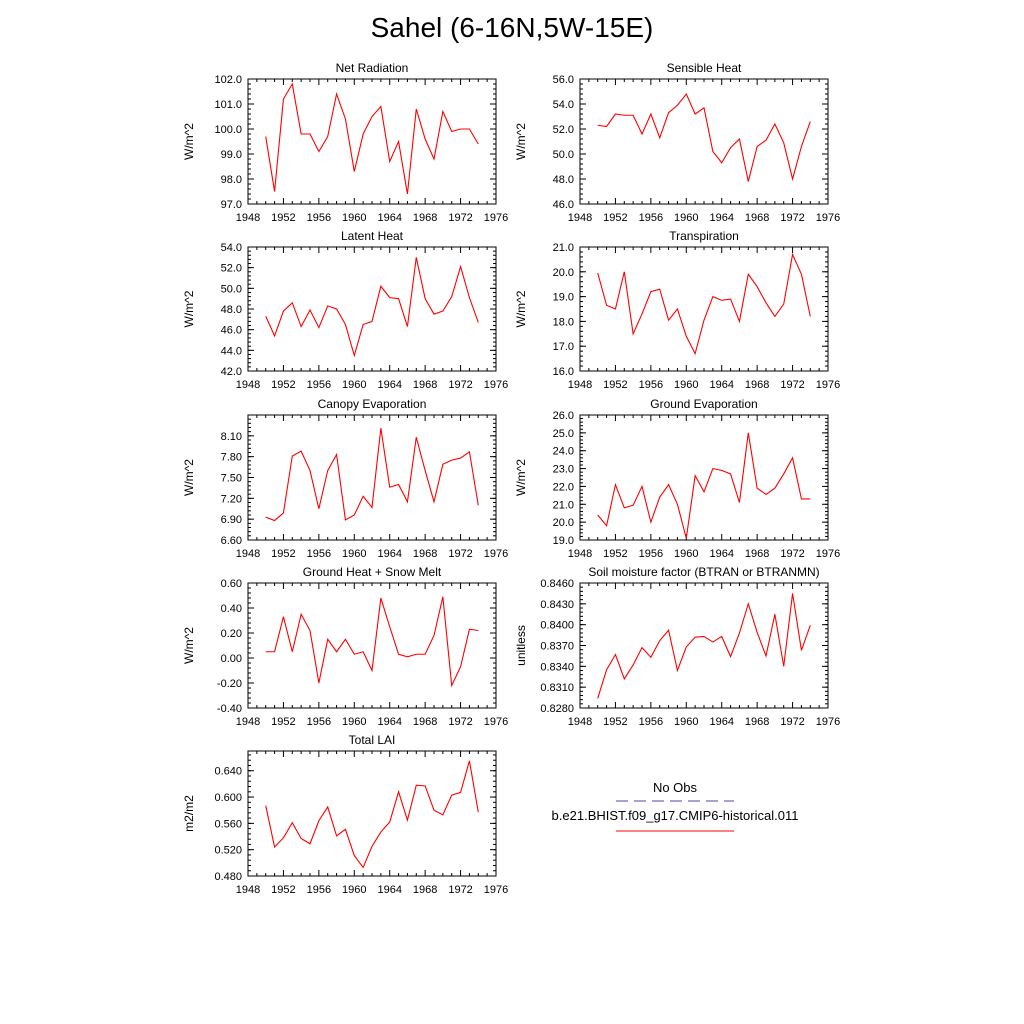 This screenshot has height=1024, width=1024. What do you see at coordinates (228, 105) in the screenshot?
I see `y-tick-label: 101.0` at bounding box center [228, 105].